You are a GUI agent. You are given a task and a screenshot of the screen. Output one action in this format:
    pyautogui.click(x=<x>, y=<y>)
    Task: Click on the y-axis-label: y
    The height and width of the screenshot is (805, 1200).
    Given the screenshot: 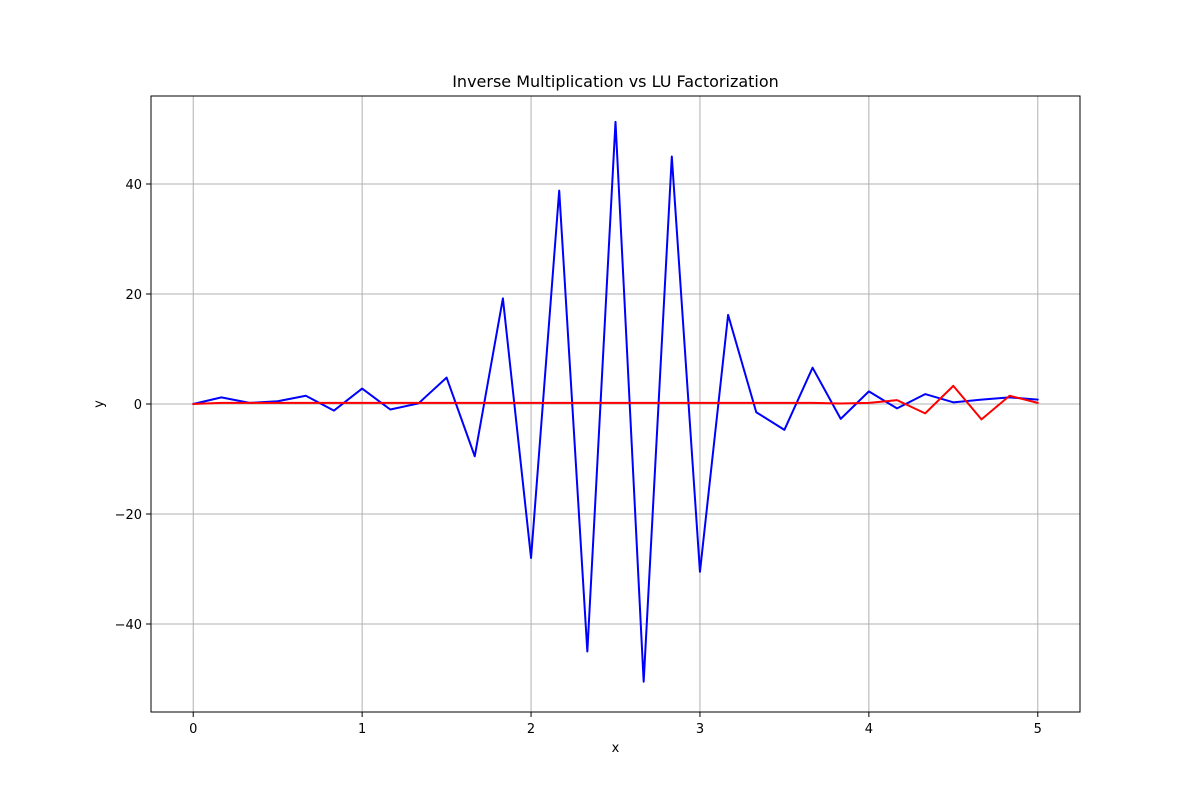 What is the action you would take?
    pyautogui.click(x=99, y=404)
    